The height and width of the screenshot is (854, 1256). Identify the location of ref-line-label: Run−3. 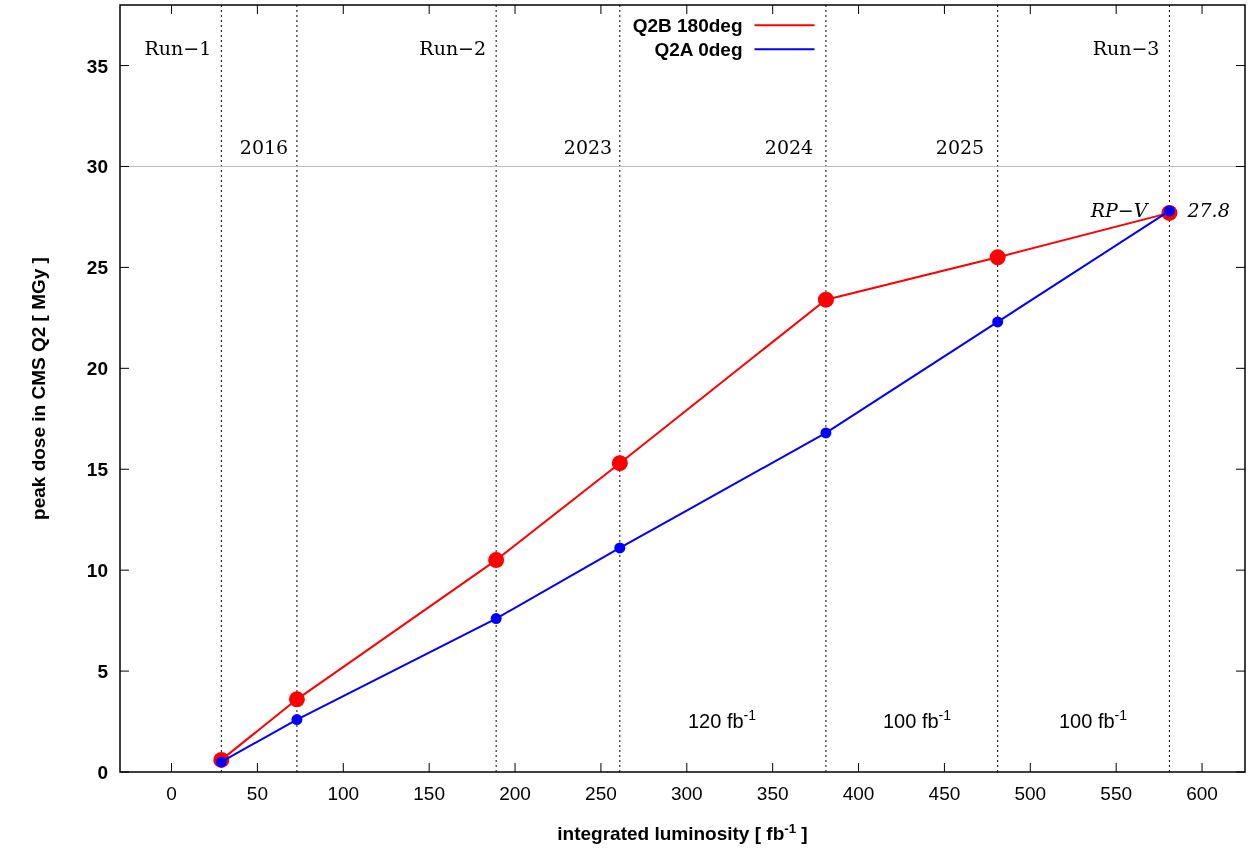
(1126, 48).